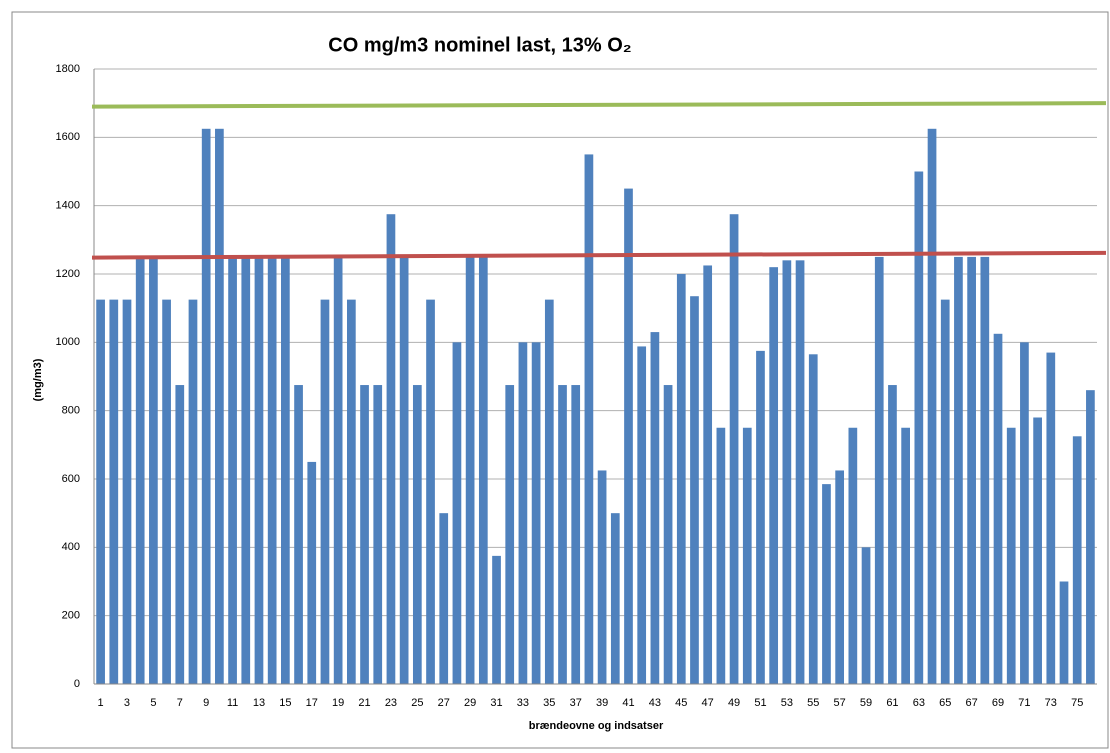  What do you see at coordinates (787, 703) in the screenshot?
I see `x-tick-label: 53` at bounding box center [787, 703].